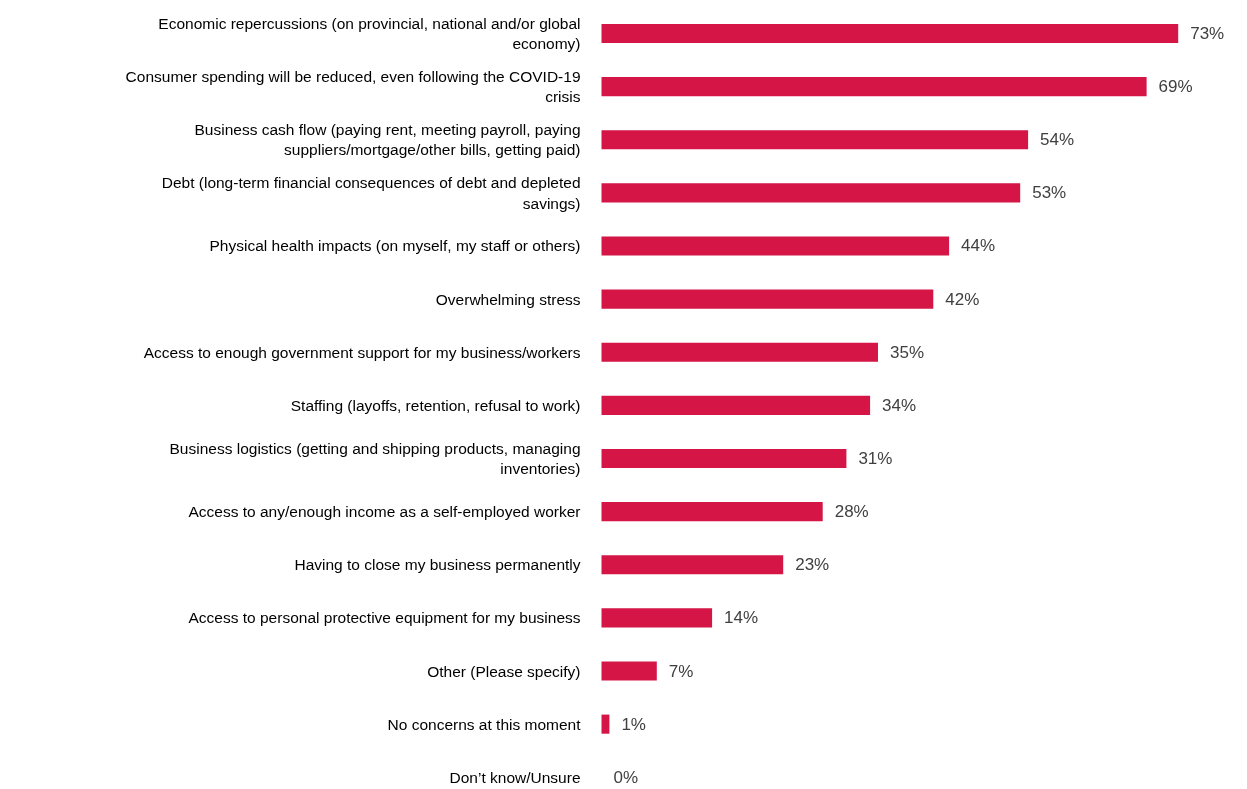  I want to click on y-tick-label: Access to any/enough income as a self-employed worker, so click(384, 512).